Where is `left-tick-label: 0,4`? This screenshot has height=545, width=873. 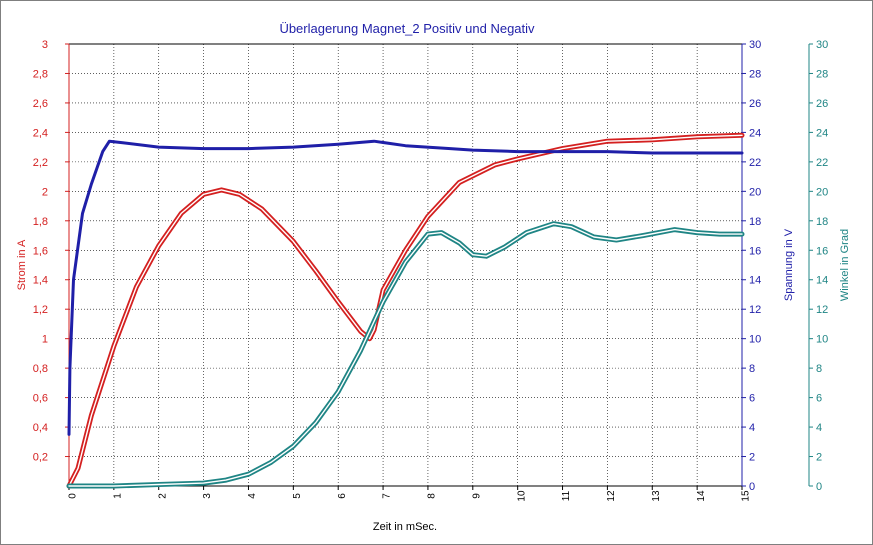 left-tick-label: 0,4 is located at coordinates (40, 428).